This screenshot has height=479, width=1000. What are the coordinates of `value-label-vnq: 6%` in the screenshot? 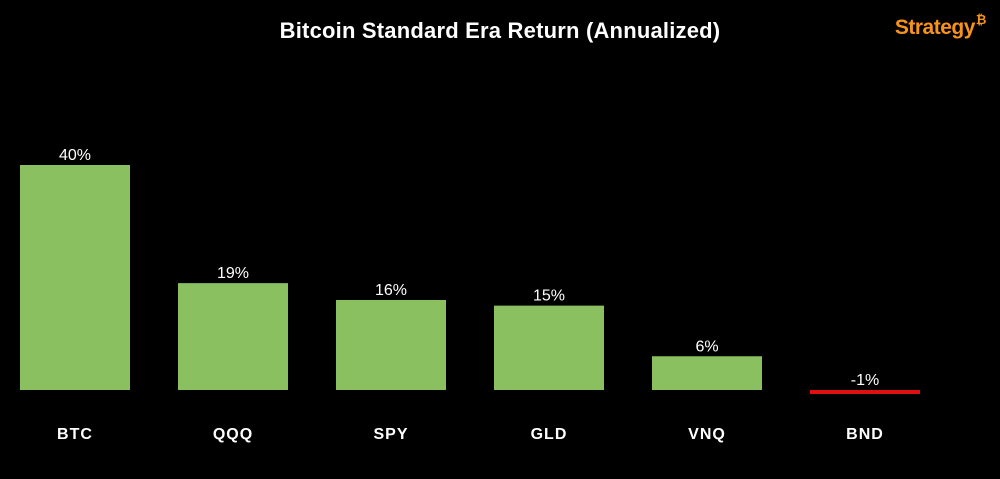 It's located at (706, 346).